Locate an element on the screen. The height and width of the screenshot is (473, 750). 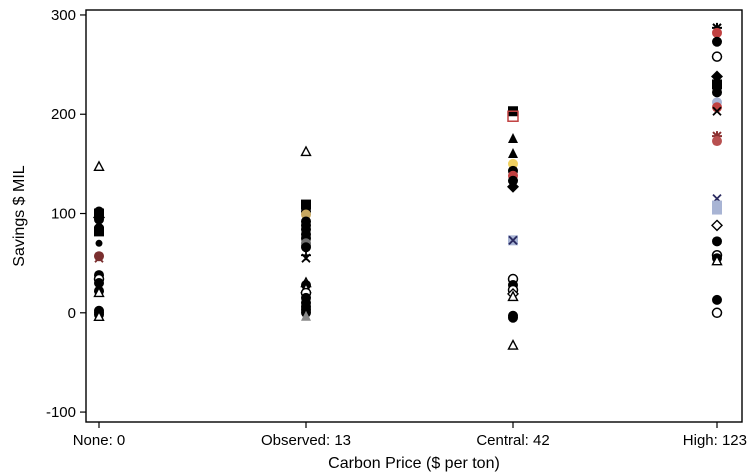
y-axis-title: Savings $ MIL is located at coordinates (19, 215).